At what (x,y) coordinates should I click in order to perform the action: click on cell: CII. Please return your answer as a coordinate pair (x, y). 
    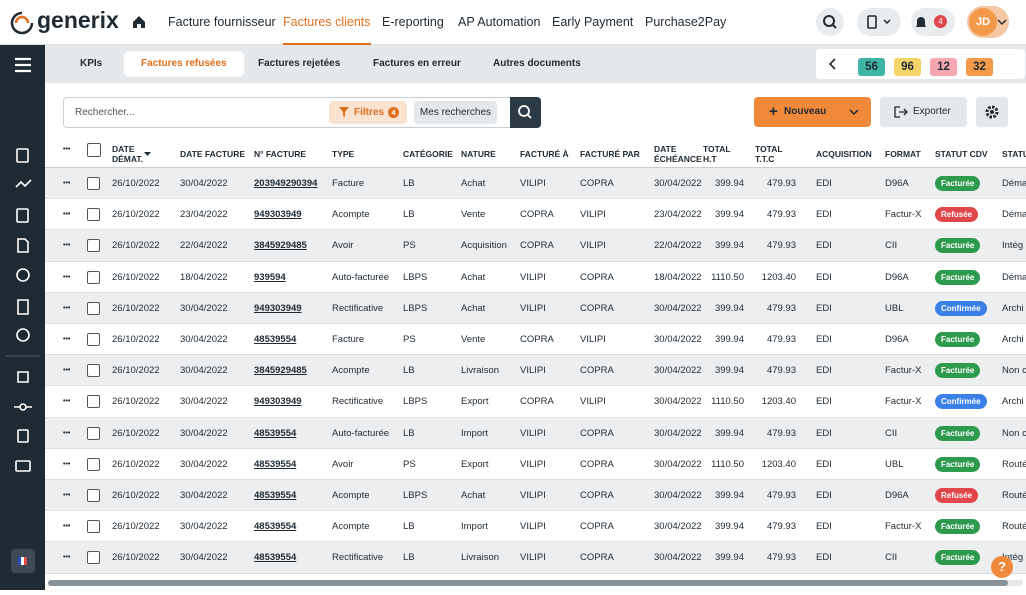
    Looking at the image, I should click on (891, 558).